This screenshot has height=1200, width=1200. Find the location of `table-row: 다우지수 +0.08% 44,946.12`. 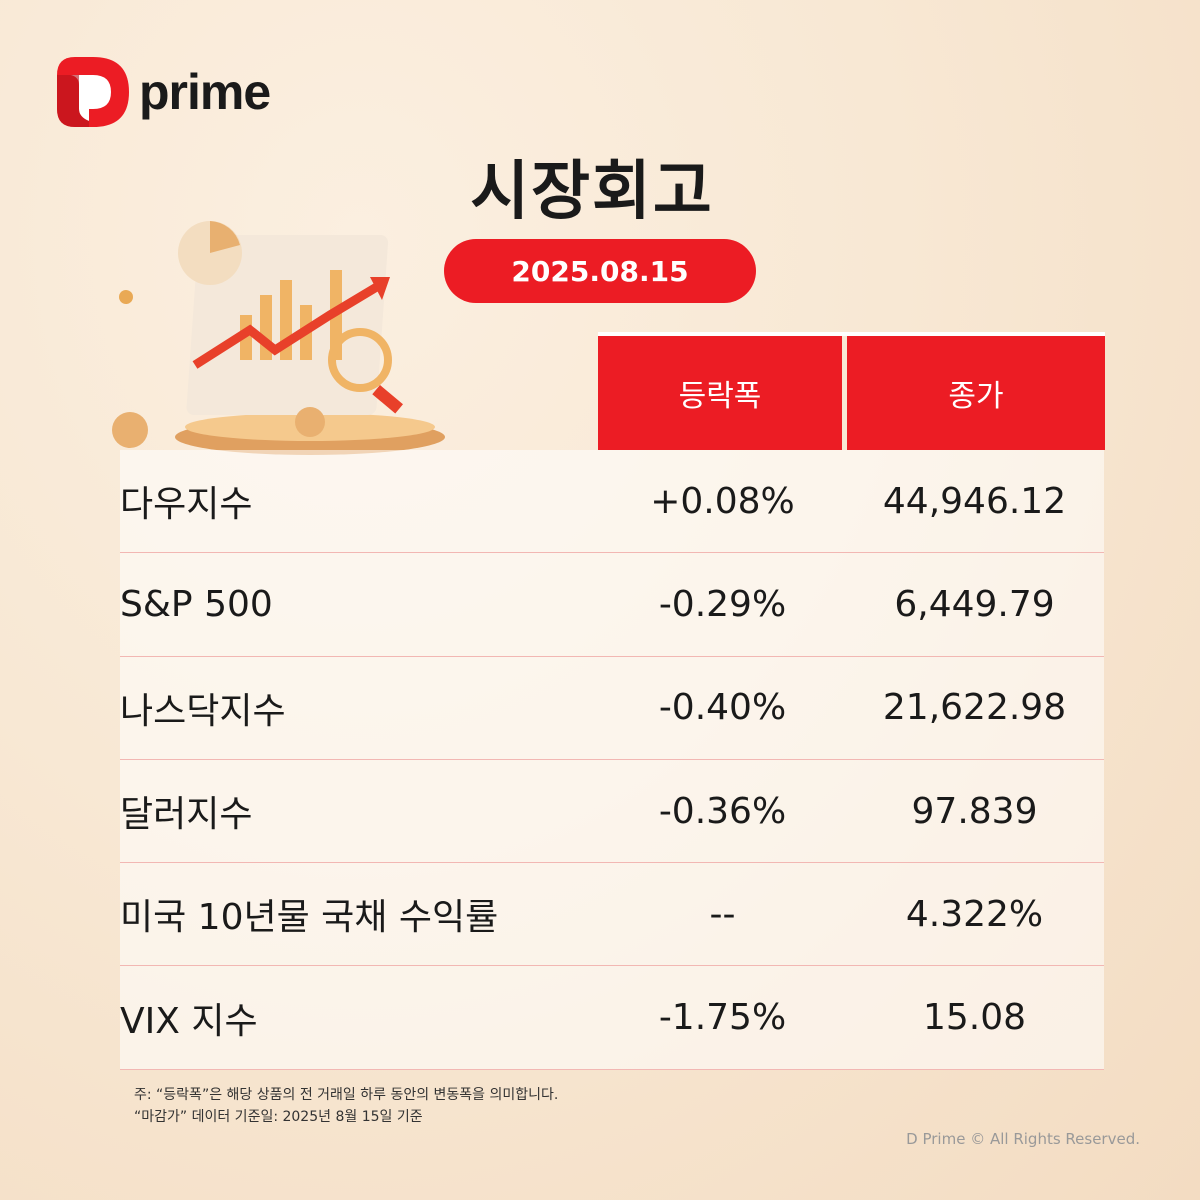

table-row: 다우지수 +0.08% 44,946.12 is located at coordinates (612, 502).